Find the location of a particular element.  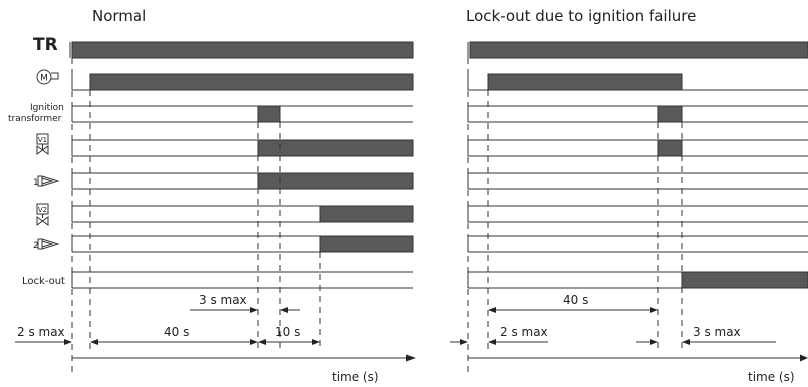

lockout-label: Lock-out is located at coordinates (43, 281).